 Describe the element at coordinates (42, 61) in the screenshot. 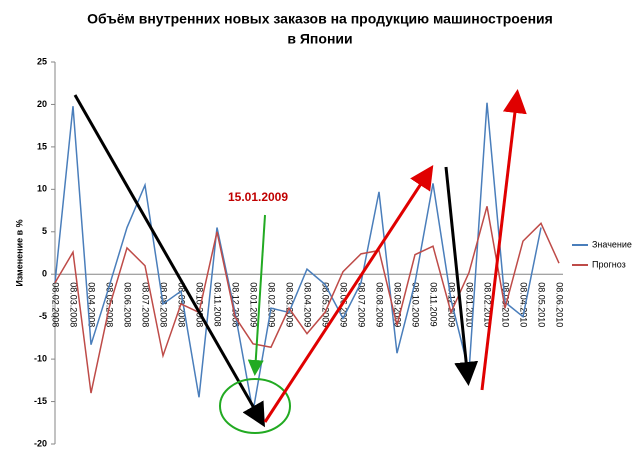

I see `y-tick-label: 25` at that location.